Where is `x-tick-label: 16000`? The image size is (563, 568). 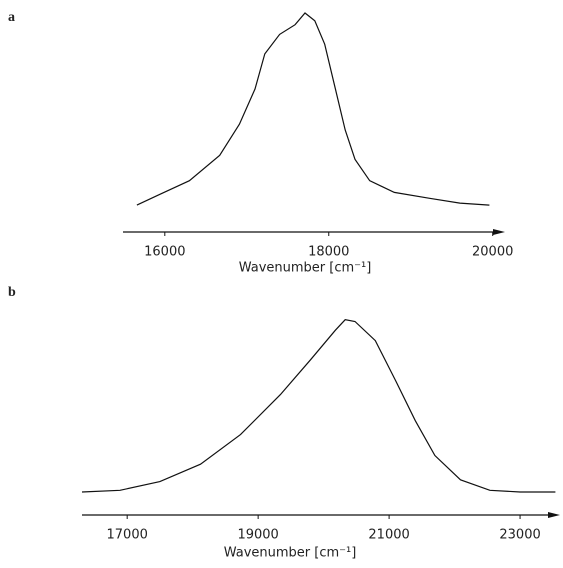 x-tick-label: 16000 is located at coordinates (164, 252).